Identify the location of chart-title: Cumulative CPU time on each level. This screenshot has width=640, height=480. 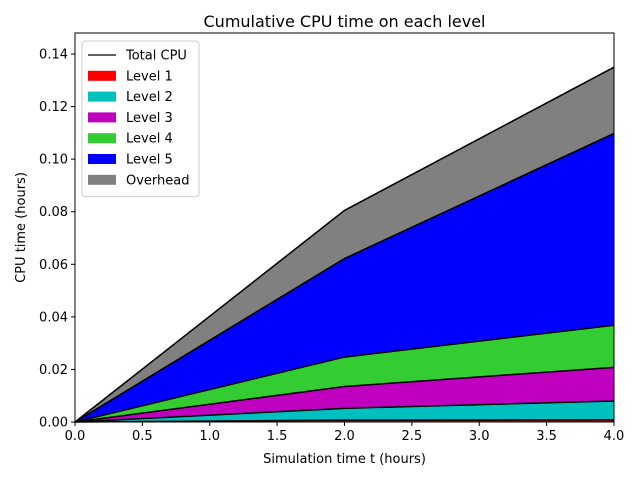
(345, 21).